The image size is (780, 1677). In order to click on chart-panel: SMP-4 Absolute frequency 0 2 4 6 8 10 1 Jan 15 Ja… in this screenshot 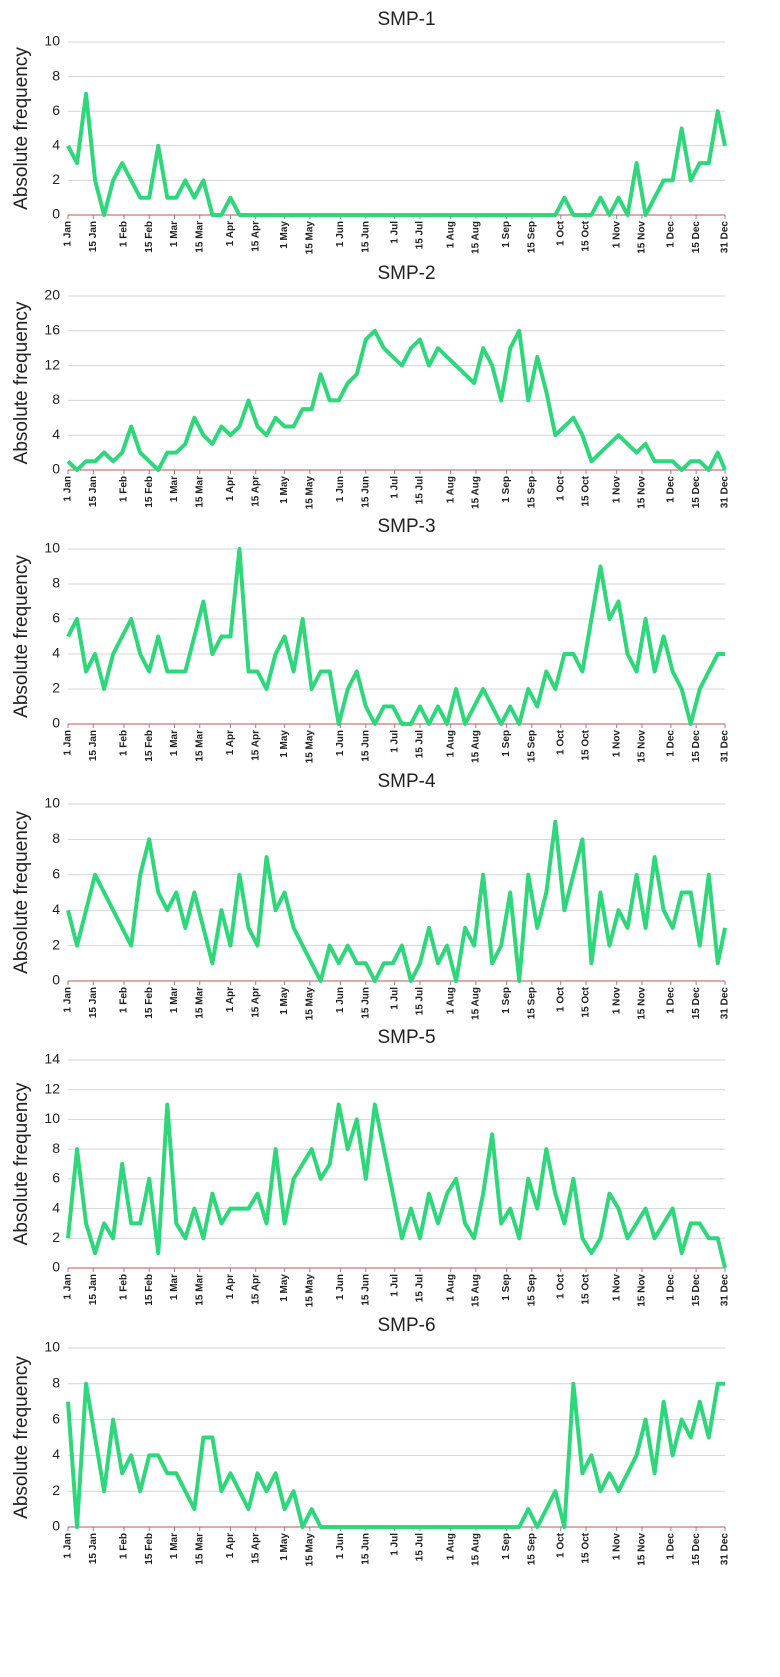, I will do `click(371, 895)`.